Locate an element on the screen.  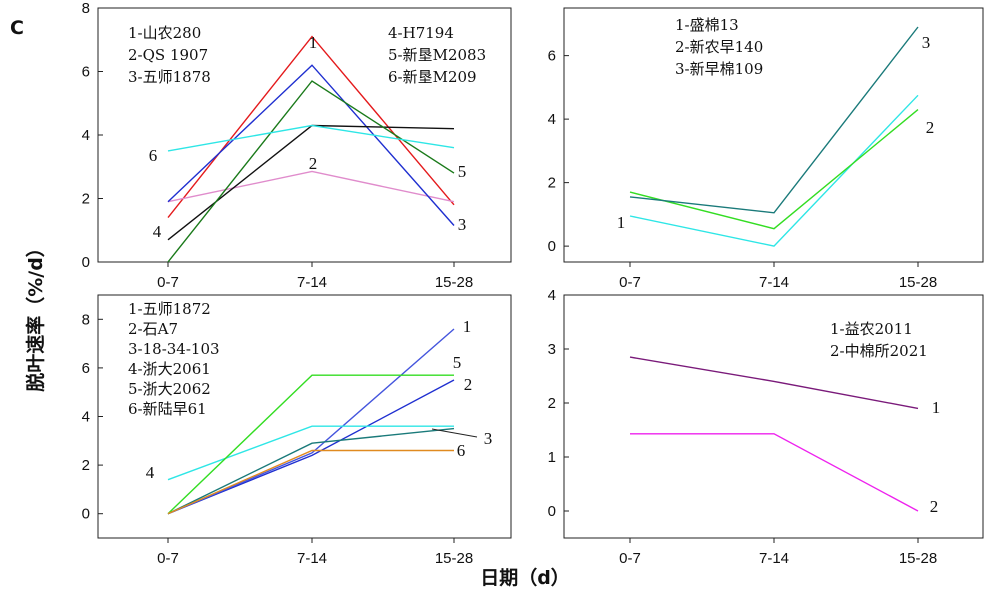
label-leader-line is located at coordinates (454, 433).